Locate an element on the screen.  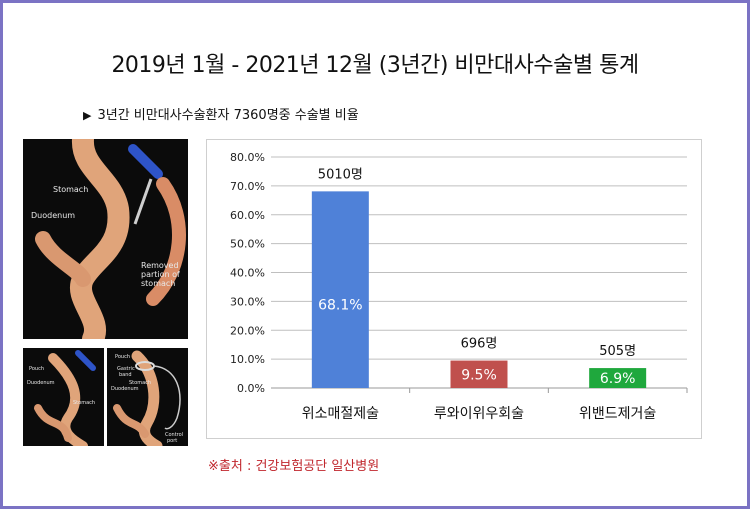
stomach-diagram-icon is located at coordinates (110, 239).